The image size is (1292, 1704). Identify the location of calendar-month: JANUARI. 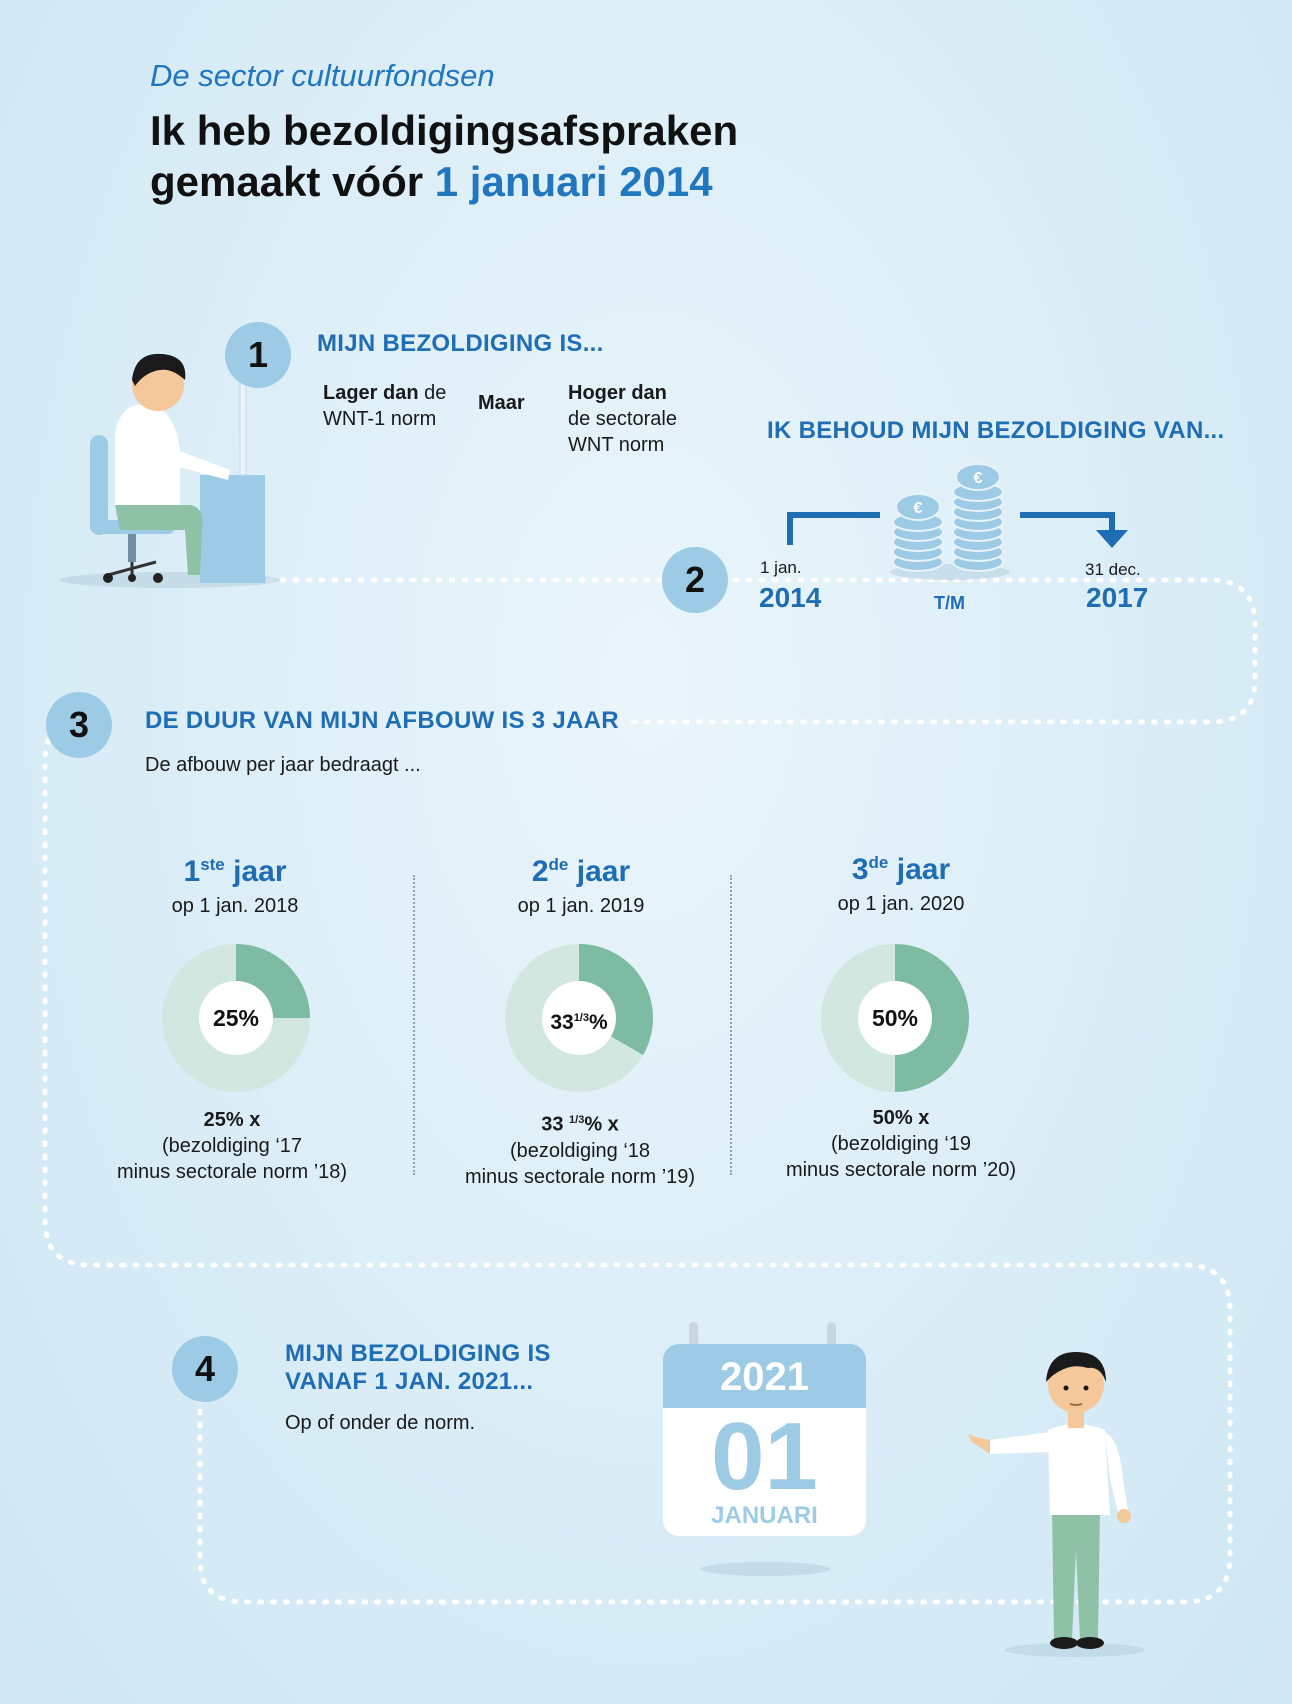
(764, 1515).